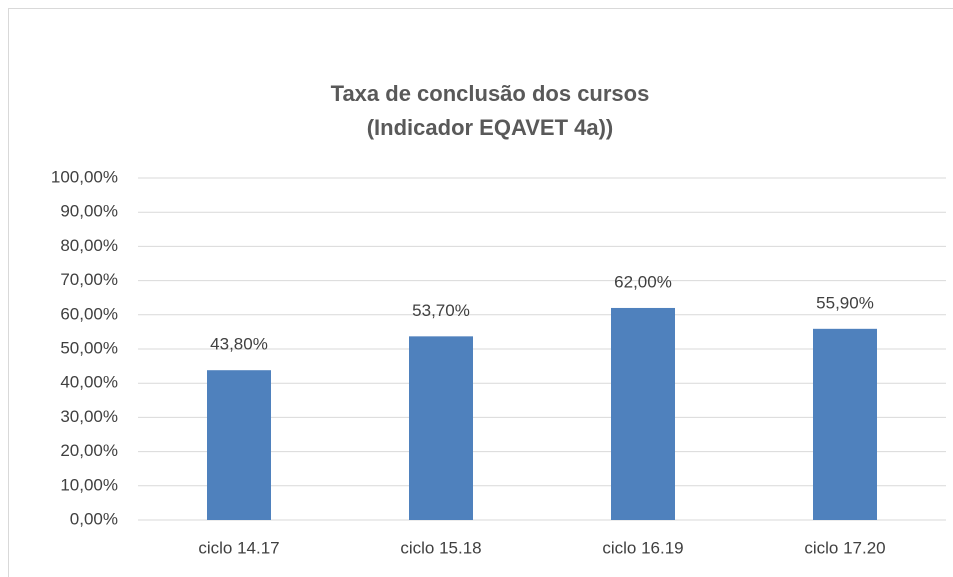 Image resolution: width=953 pixels, height=577 pixels. Describe the element at coordinates (84, 176) in the screenshot. I see `y-tick-label: 100,00%` at that location.